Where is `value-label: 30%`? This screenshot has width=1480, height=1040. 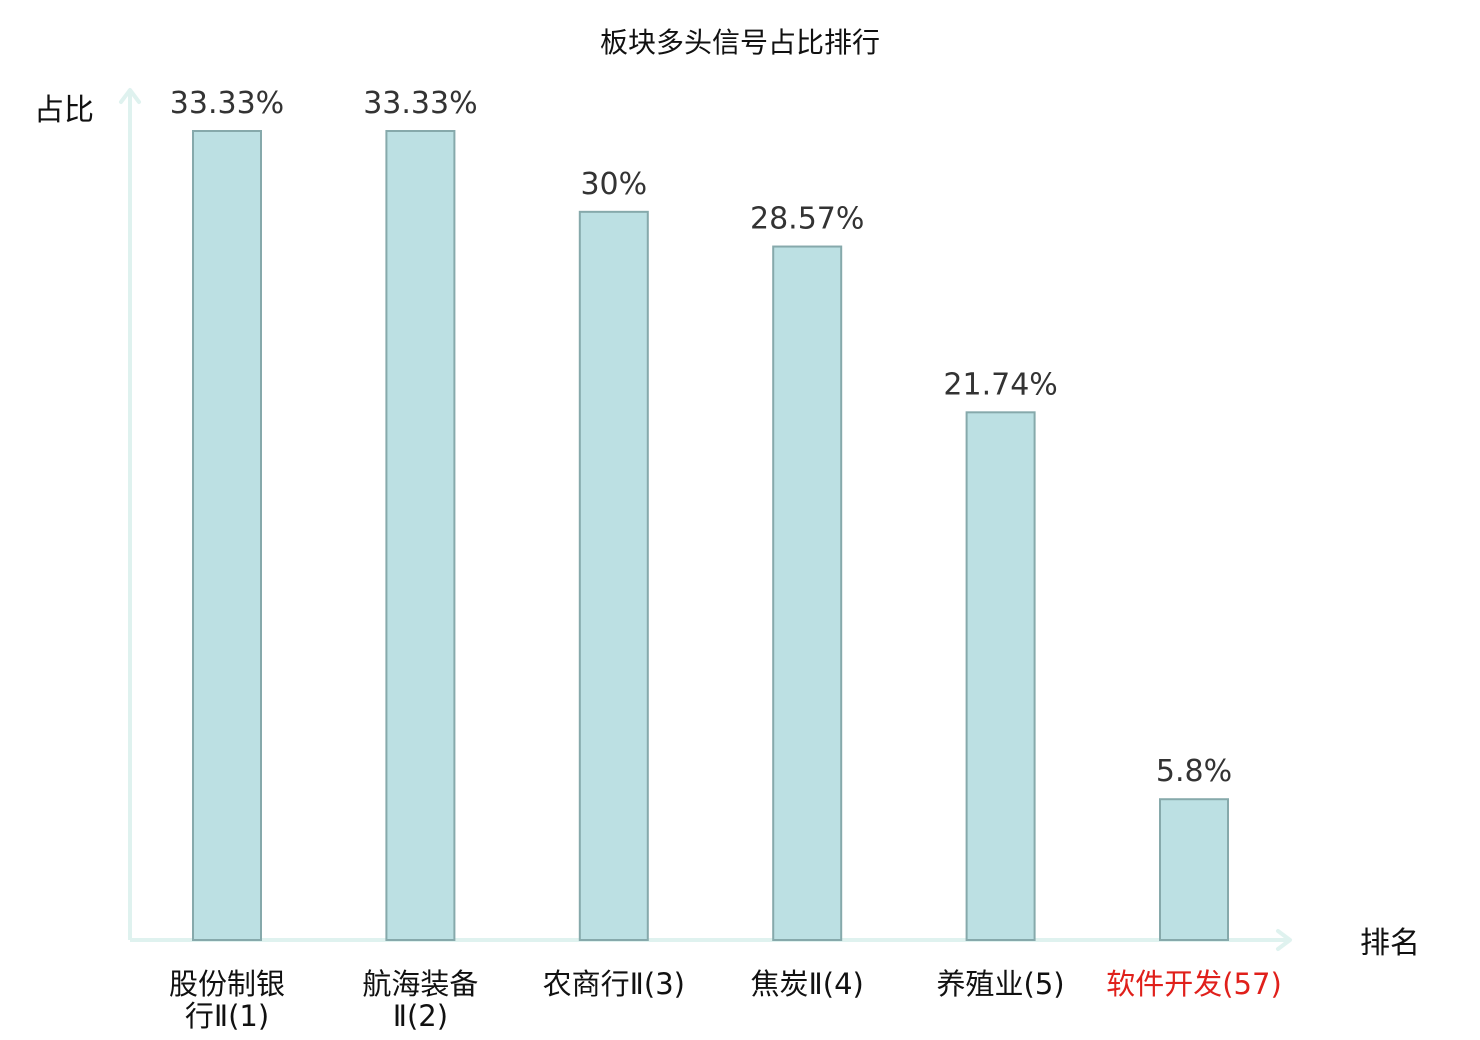 value-label: 30% is located at coordinates (613, 184).